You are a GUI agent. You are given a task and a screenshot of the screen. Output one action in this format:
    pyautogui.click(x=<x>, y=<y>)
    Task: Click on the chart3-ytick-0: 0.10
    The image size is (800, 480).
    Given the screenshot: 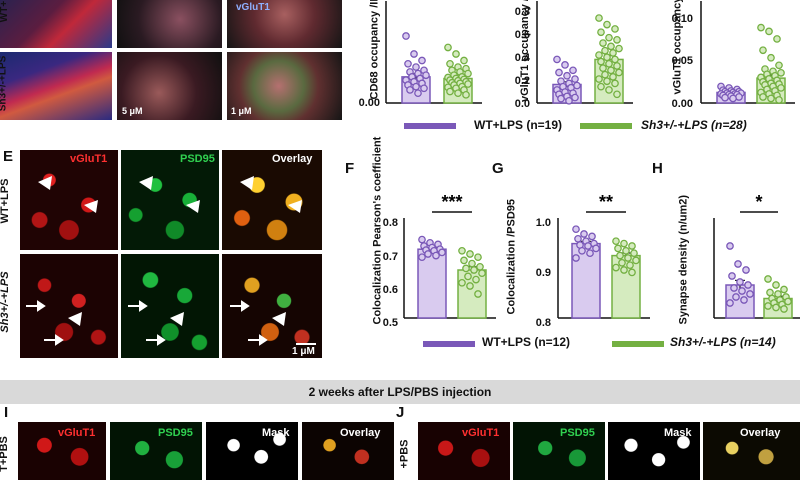 What is the action you would take?
    pyautogui.click(x=682, y=19)
    